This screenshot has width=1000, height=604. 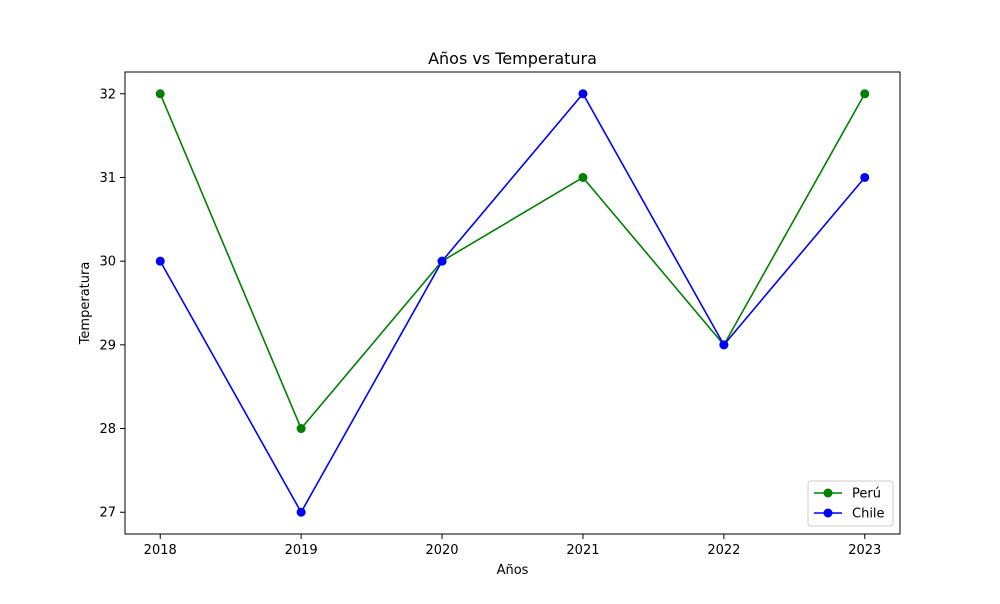 I want to click on y-tick-label: 30, so click(x=107, y=262).